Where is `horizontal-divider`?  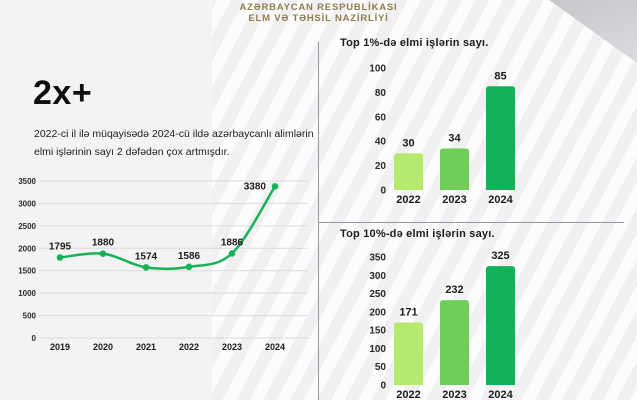
horizontal-divider is located at coordinates (471, 222).